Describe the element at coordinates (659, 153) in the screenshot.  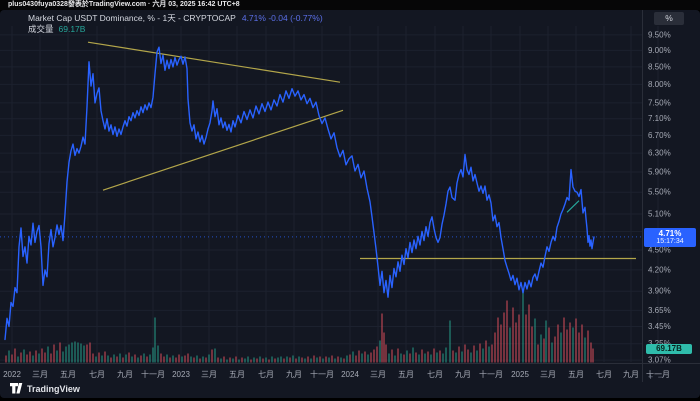
I see `price-tick-label: 6.30%` at that location.